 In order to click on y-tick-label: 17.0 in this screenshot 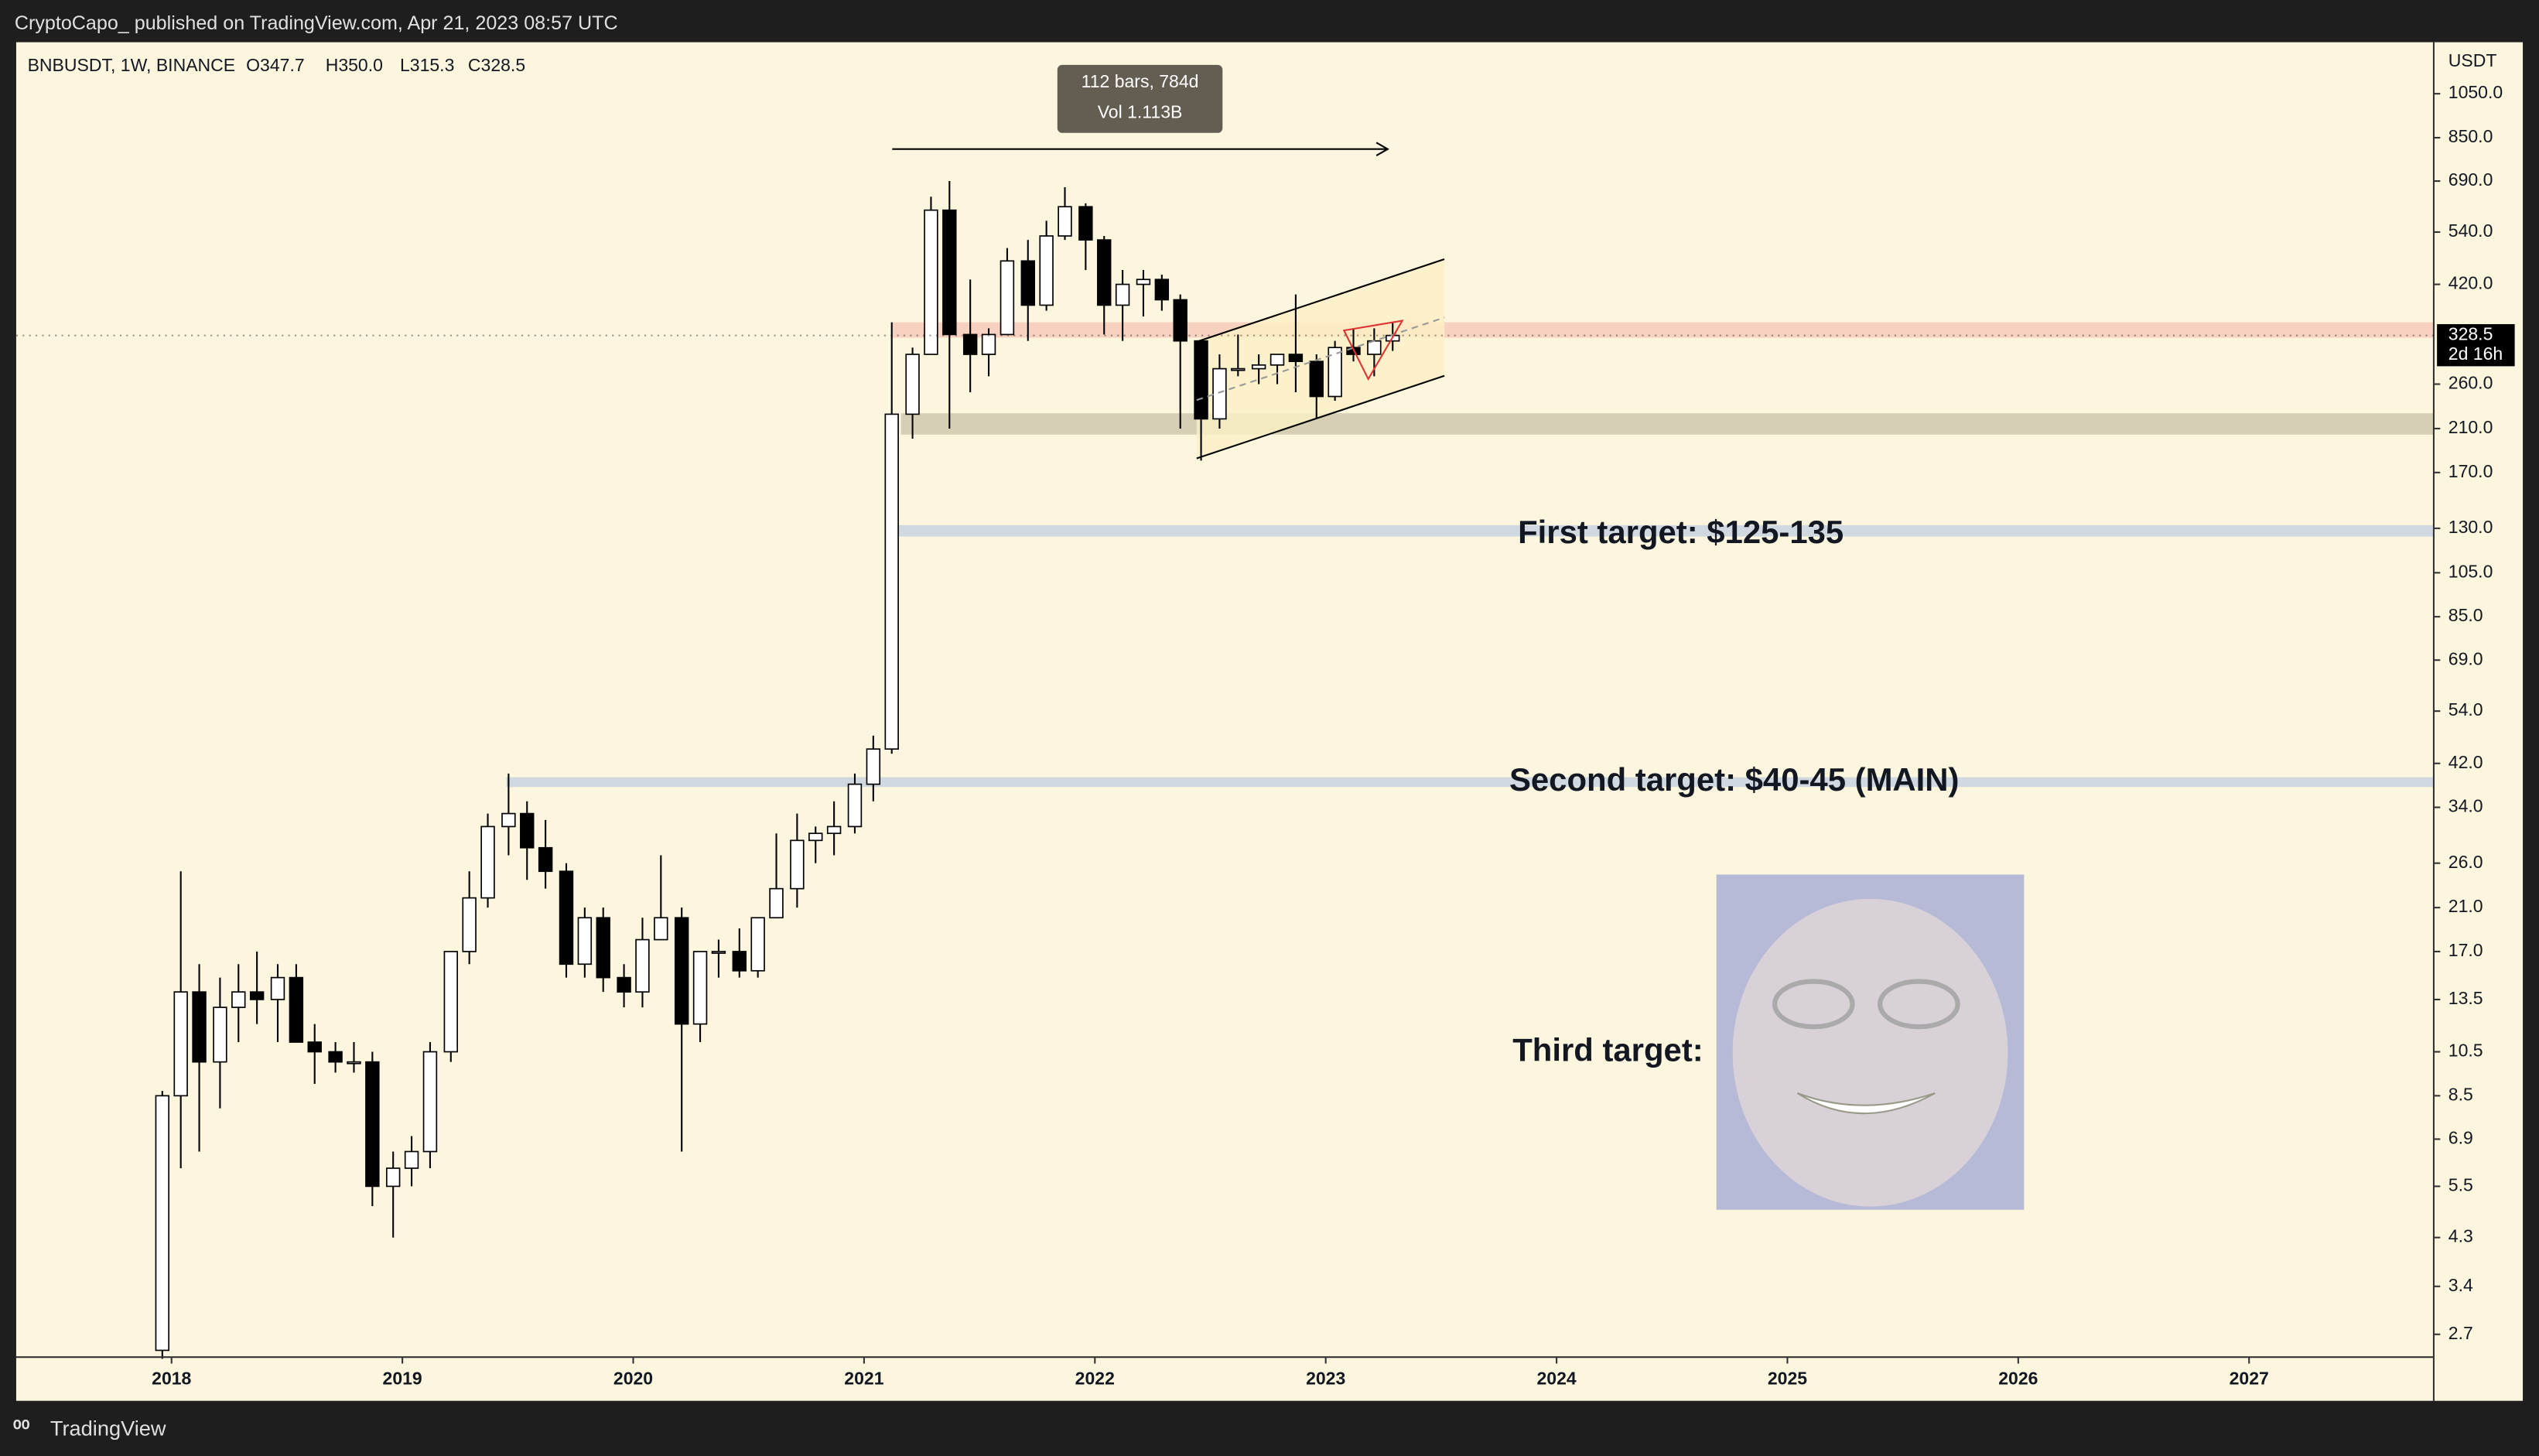, I will do `click(2465, 950)`.